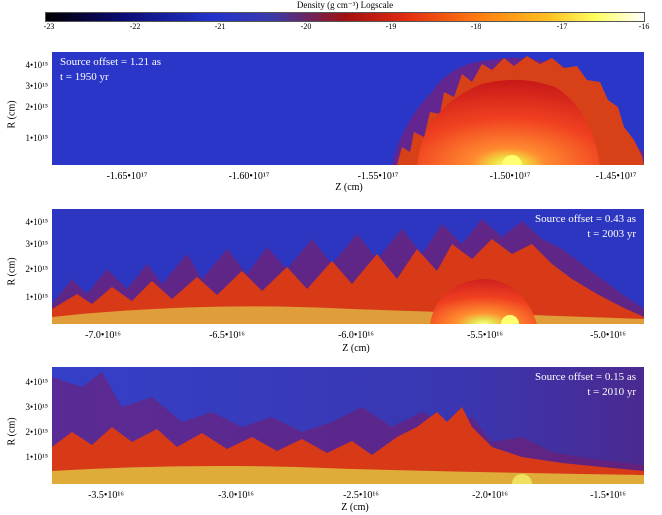 Image resolution: width=662 pixels, height=515 pixels. Describe the element at coordinates (111, 62) in the screenshot. I see `panel-1-source-offset: Source offset = 1.21 as` at that location.